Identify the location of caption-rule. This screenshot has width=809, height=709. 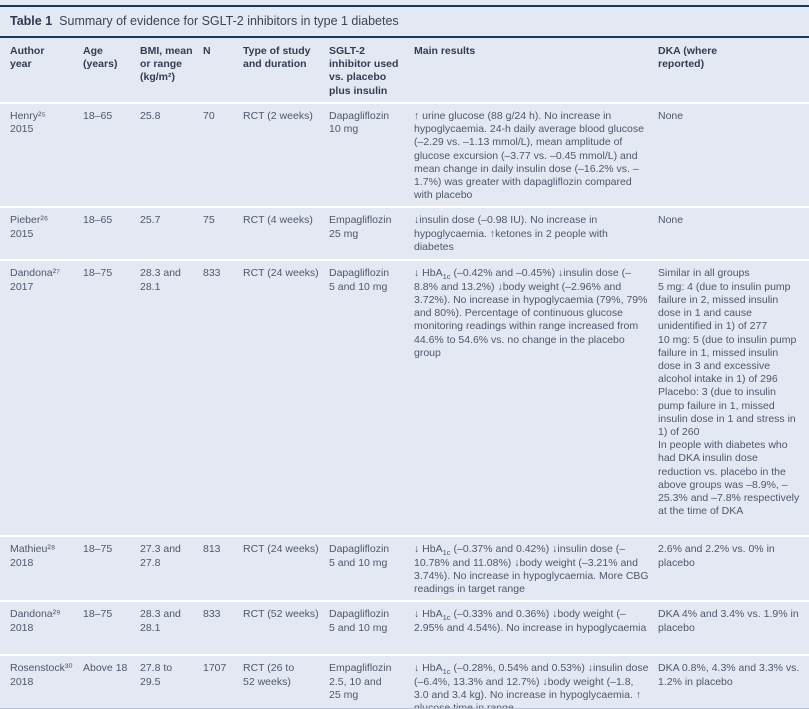
(404, 37).